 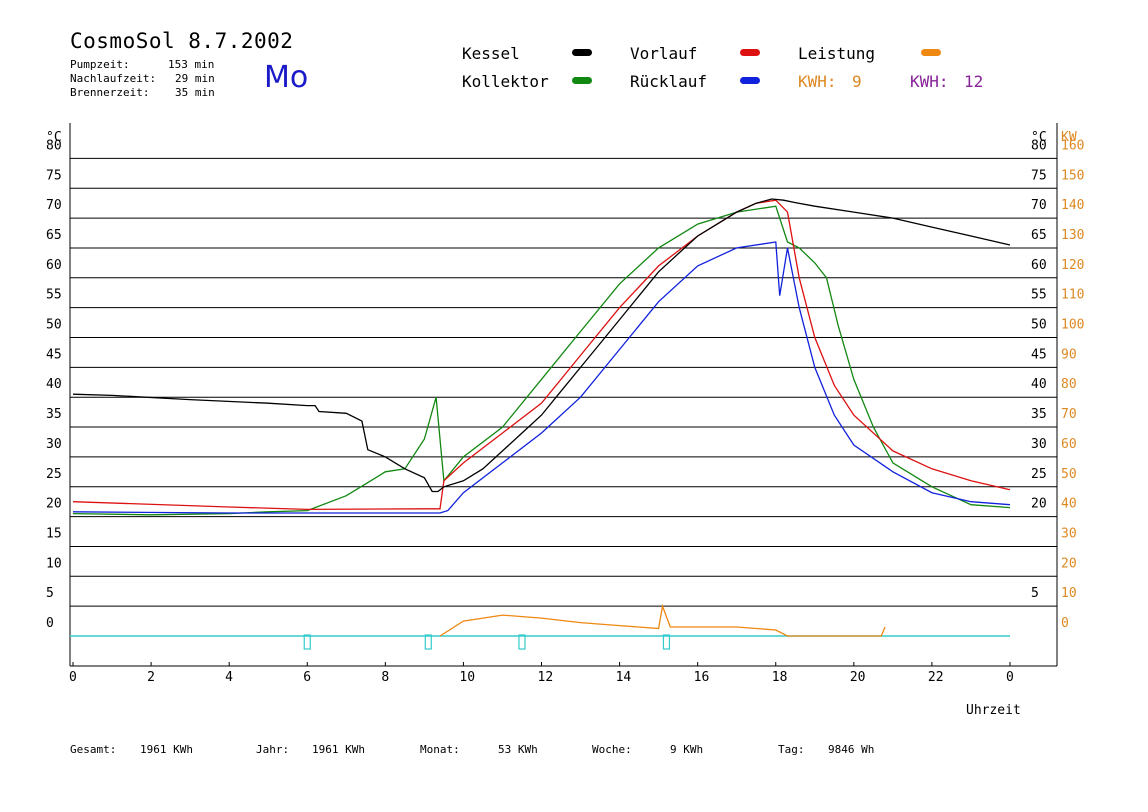 I want to click on x-tick-label: 18, so click(x=780, y=677).